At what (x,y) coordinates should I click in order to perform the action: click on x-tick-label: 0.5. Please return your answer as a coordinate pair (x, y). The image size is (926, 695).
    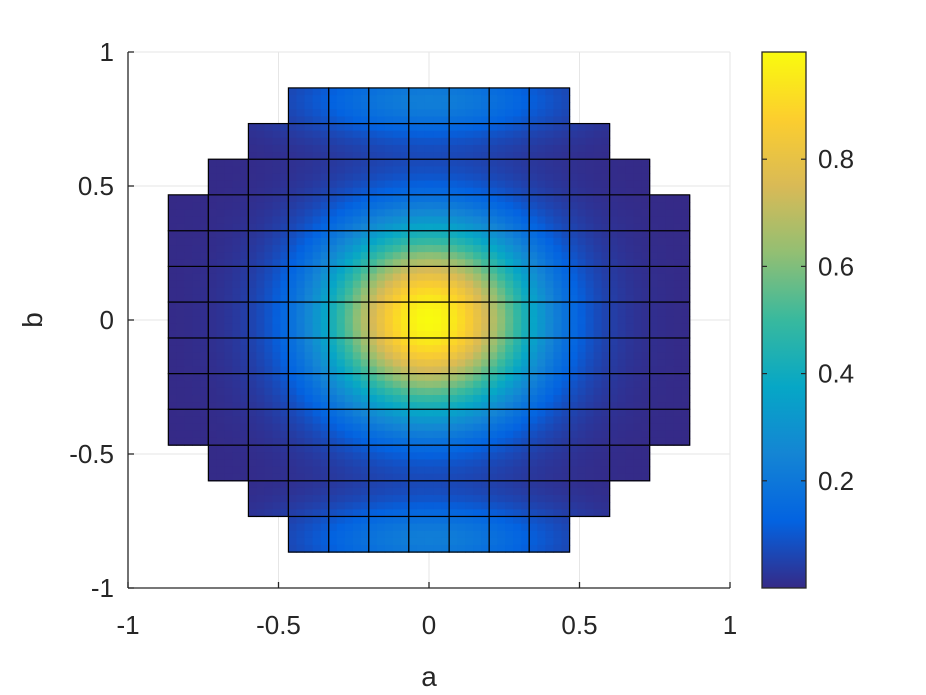
    Looking at the image, I should click on (579, 625).